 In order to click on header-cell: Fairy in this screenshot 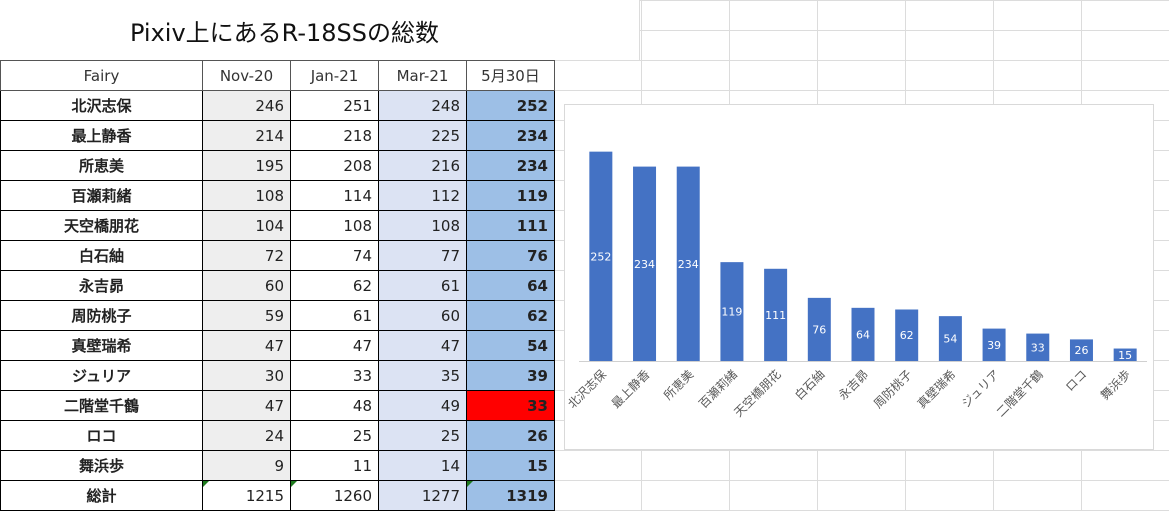, I will do `click(101, 75)`.